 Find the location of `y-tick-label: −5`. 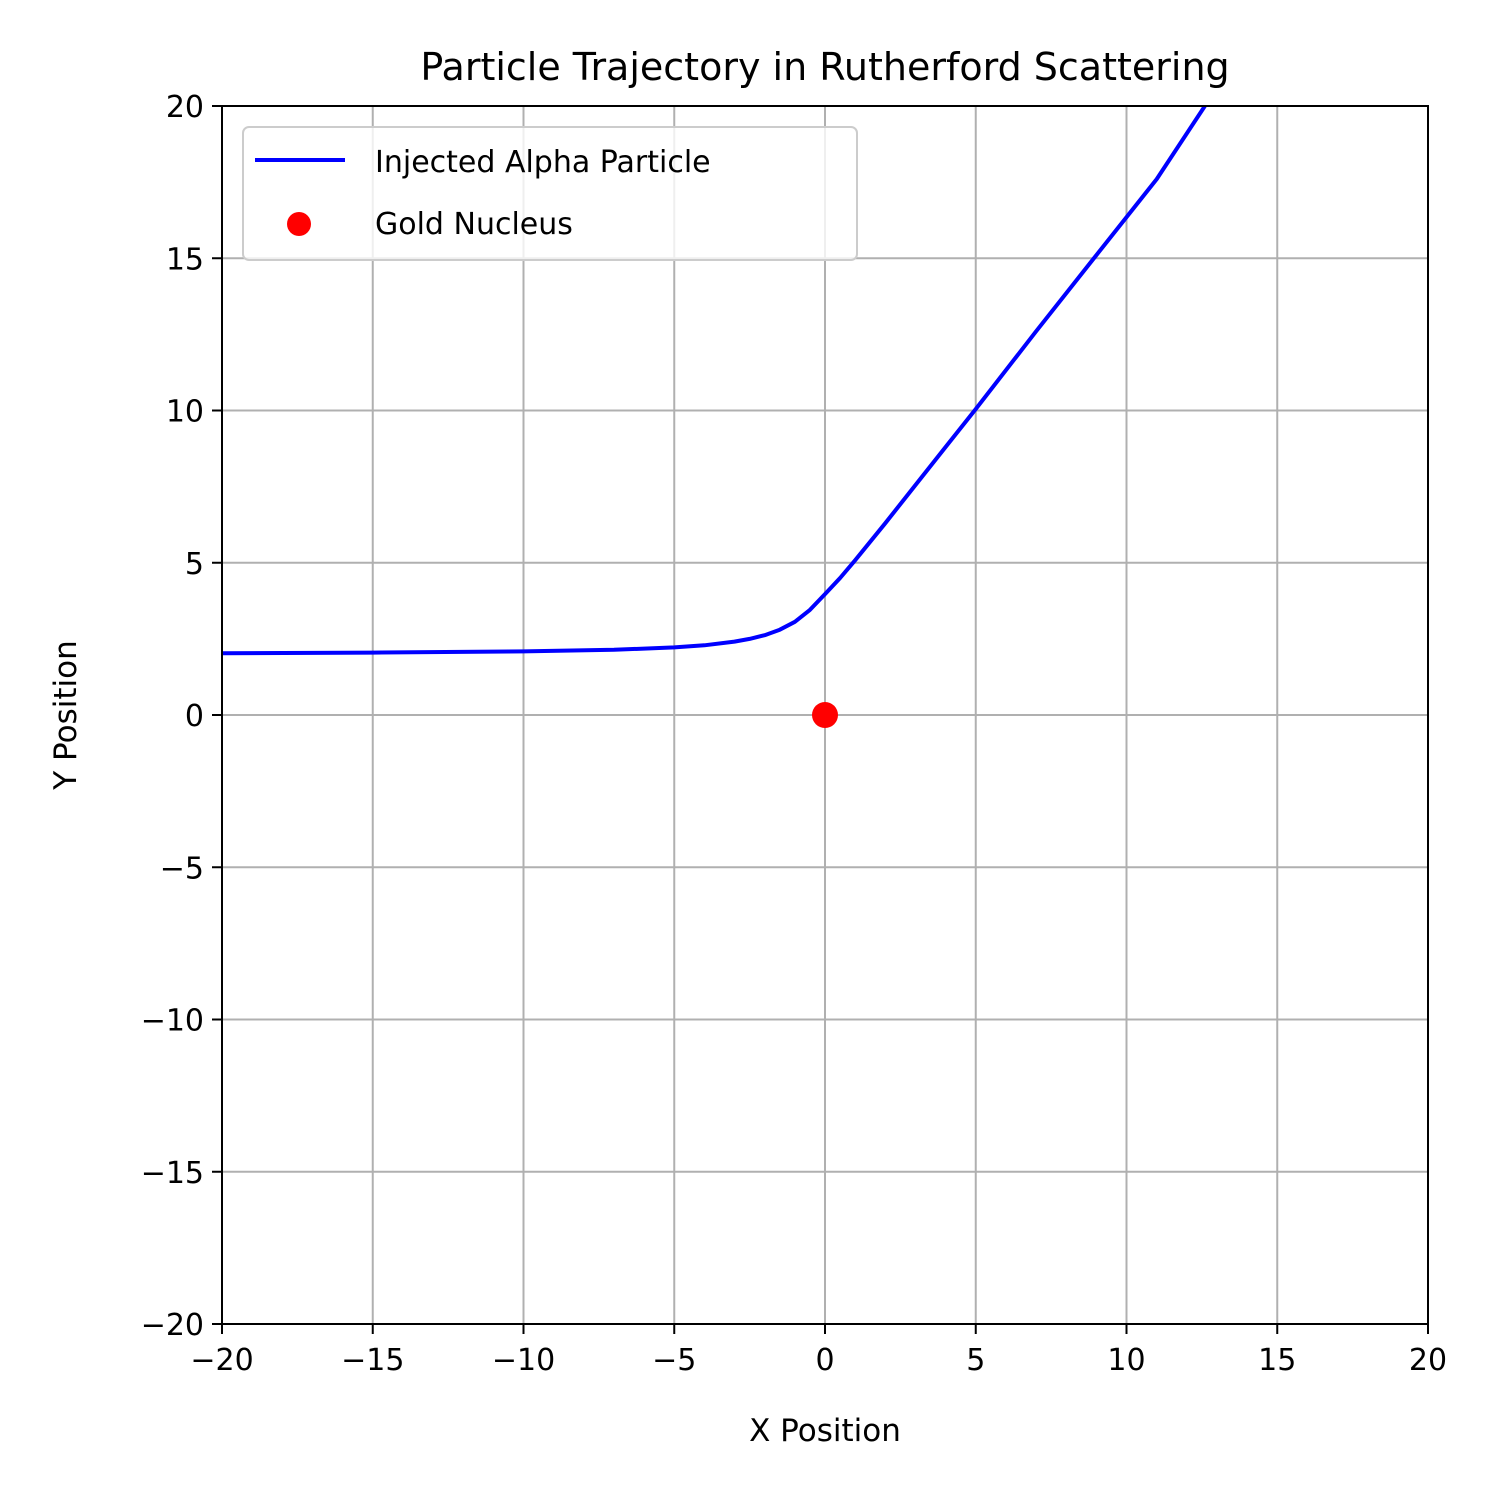

y-tick-label: −5 is located at coordinates (182, 868).